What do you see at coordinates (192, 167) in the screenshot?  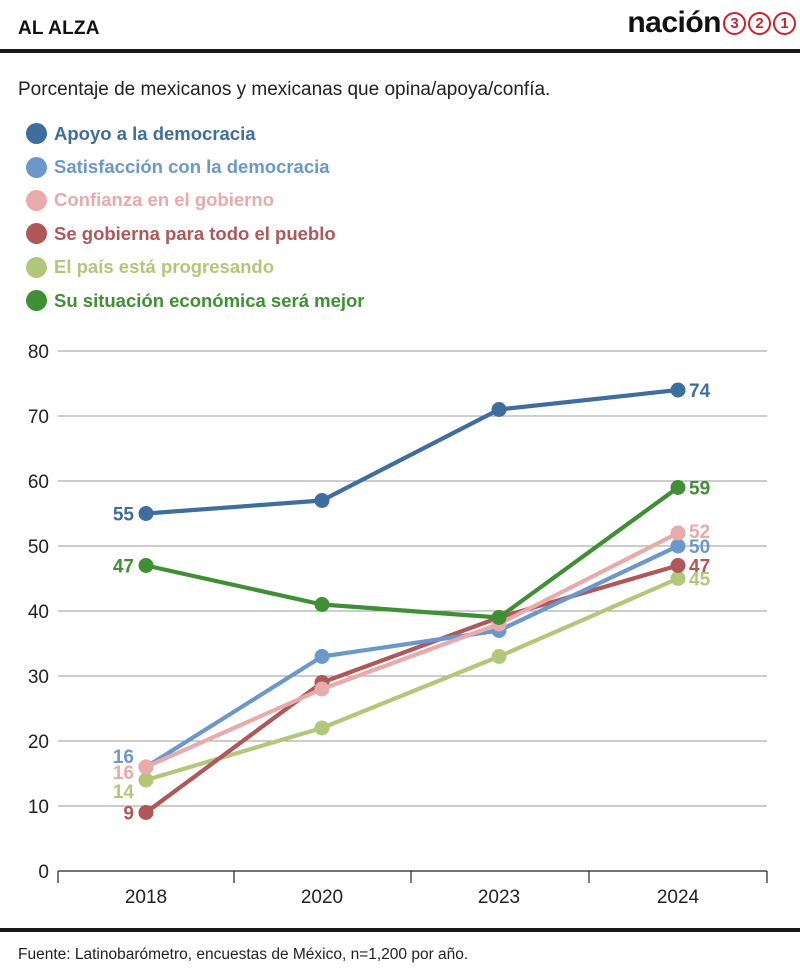 I see `legend-label-satisfaccion: Satisfacción con la democracia` at bounding box center [192, 167].